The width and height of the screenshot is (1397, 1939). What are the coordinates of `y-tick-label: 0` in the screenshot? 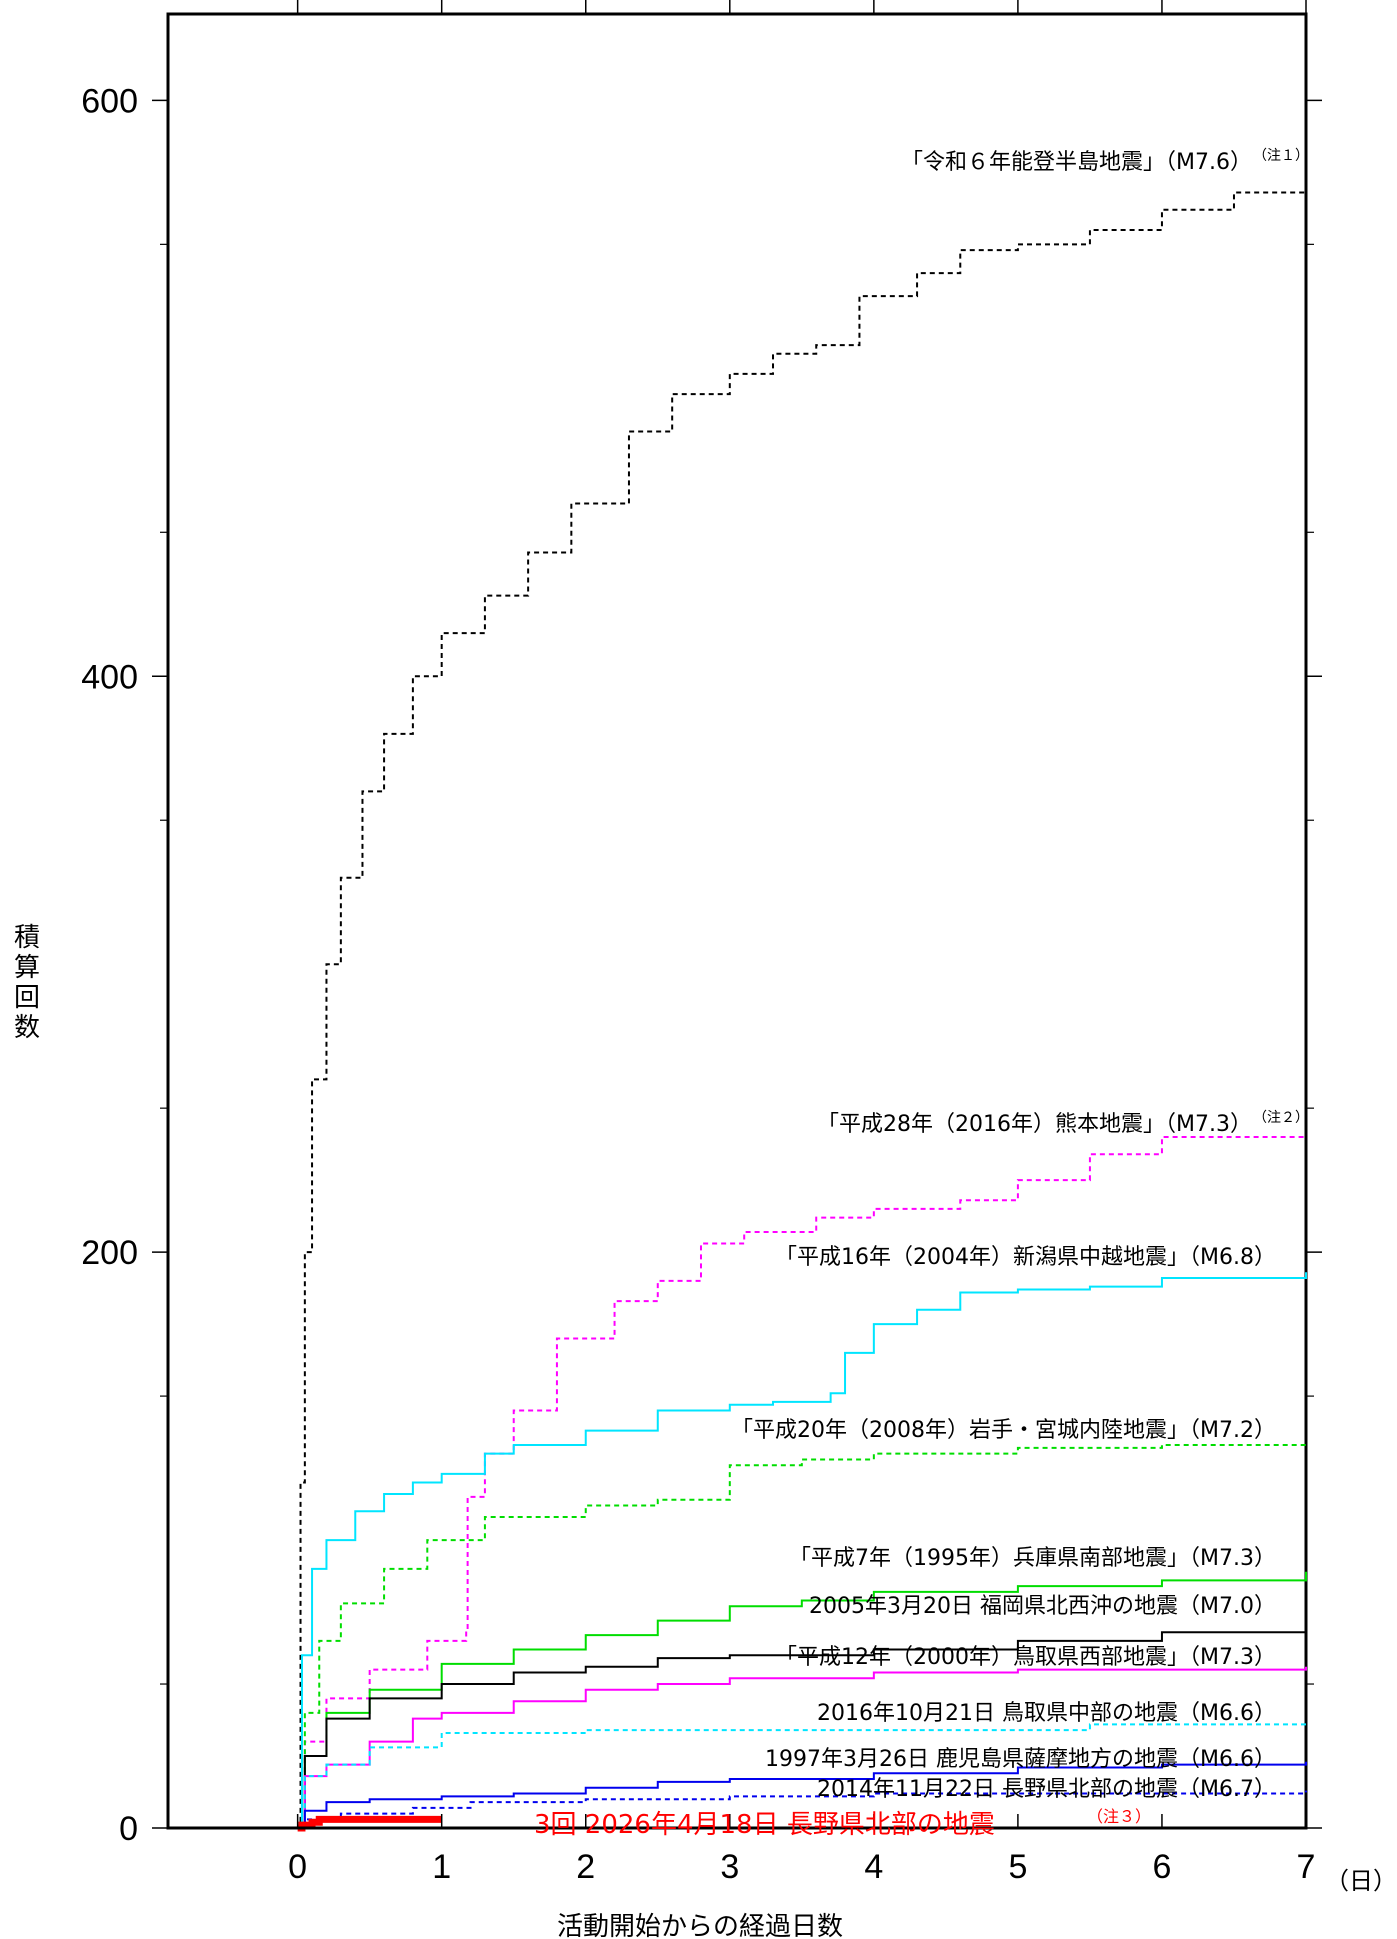 It's located at (128, 1829).